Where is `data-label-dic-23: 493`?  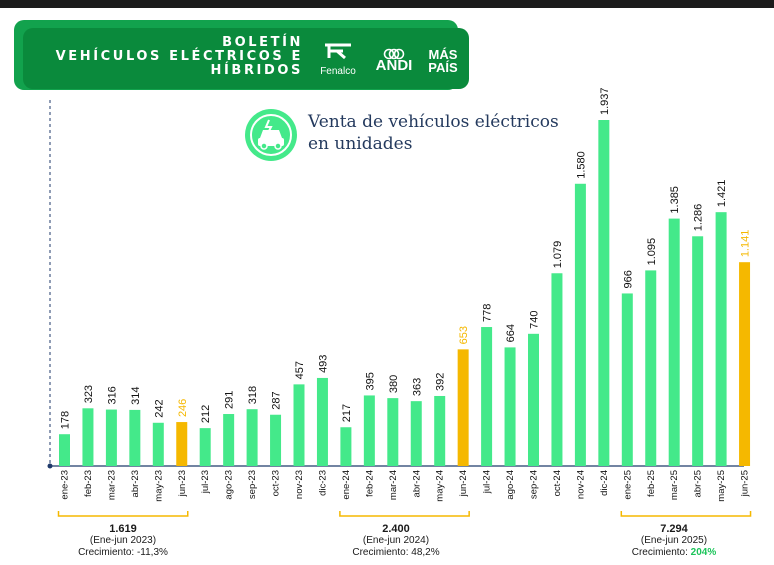 data-label-dic-23: 493 is located at coordinates (323, 364).